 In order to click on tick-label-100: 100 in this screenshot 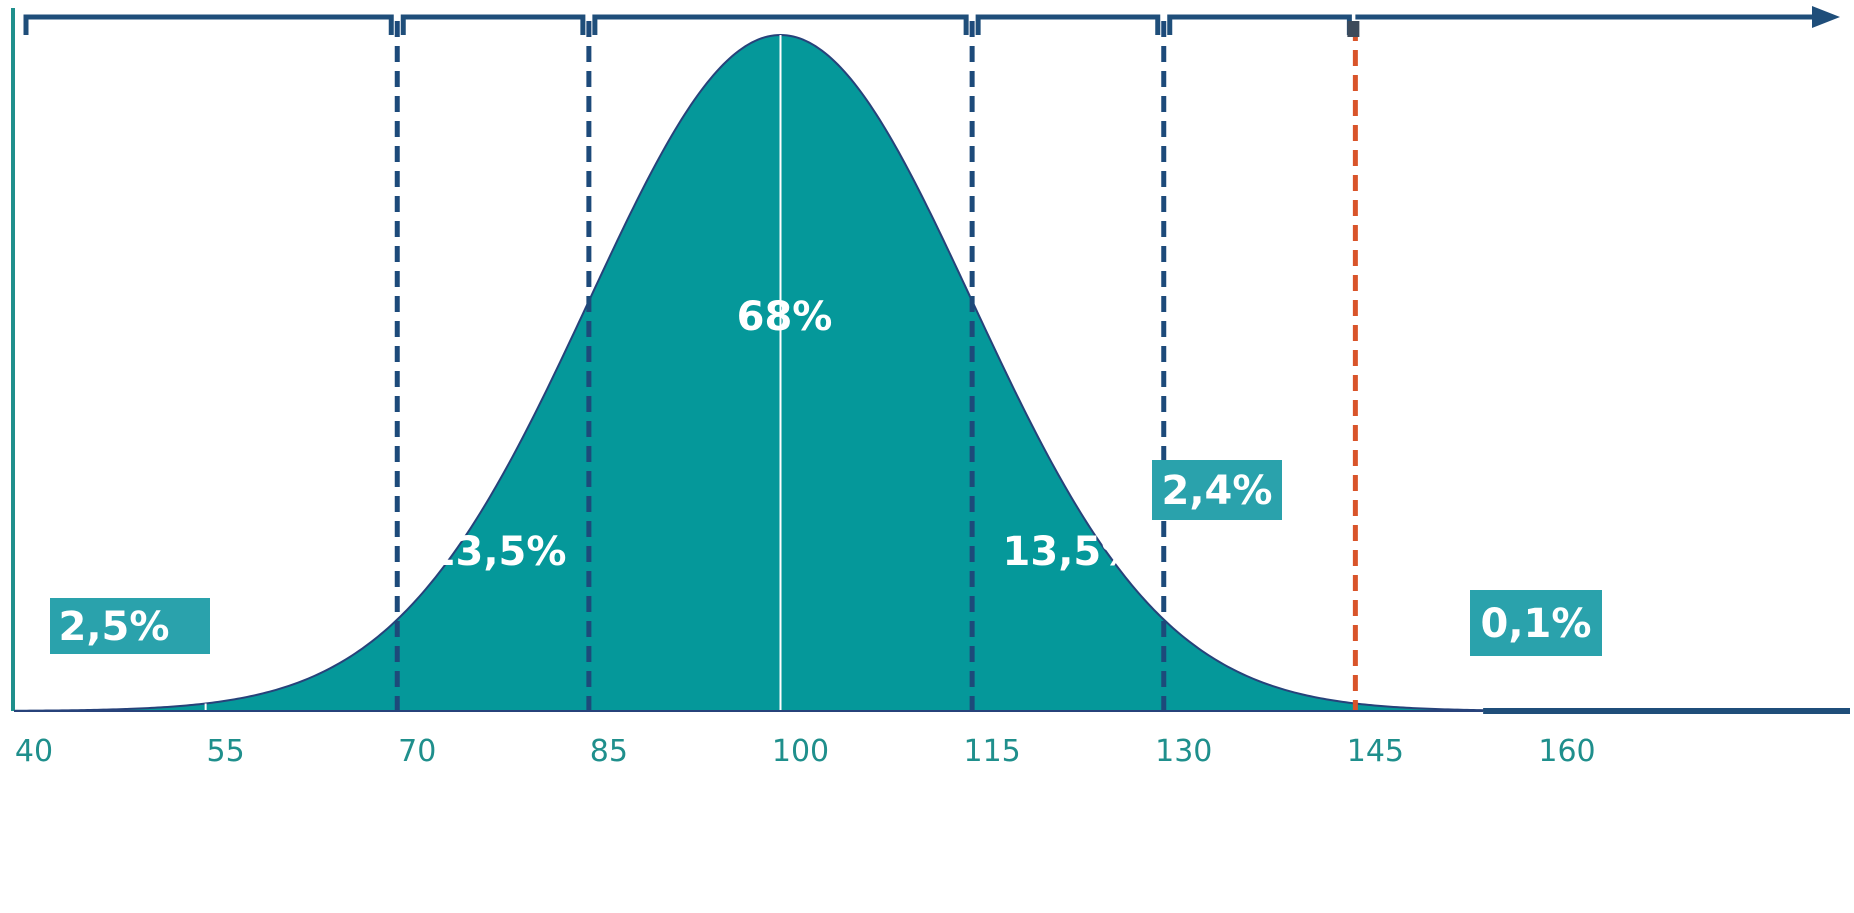, I will do `click(800, 751)`.